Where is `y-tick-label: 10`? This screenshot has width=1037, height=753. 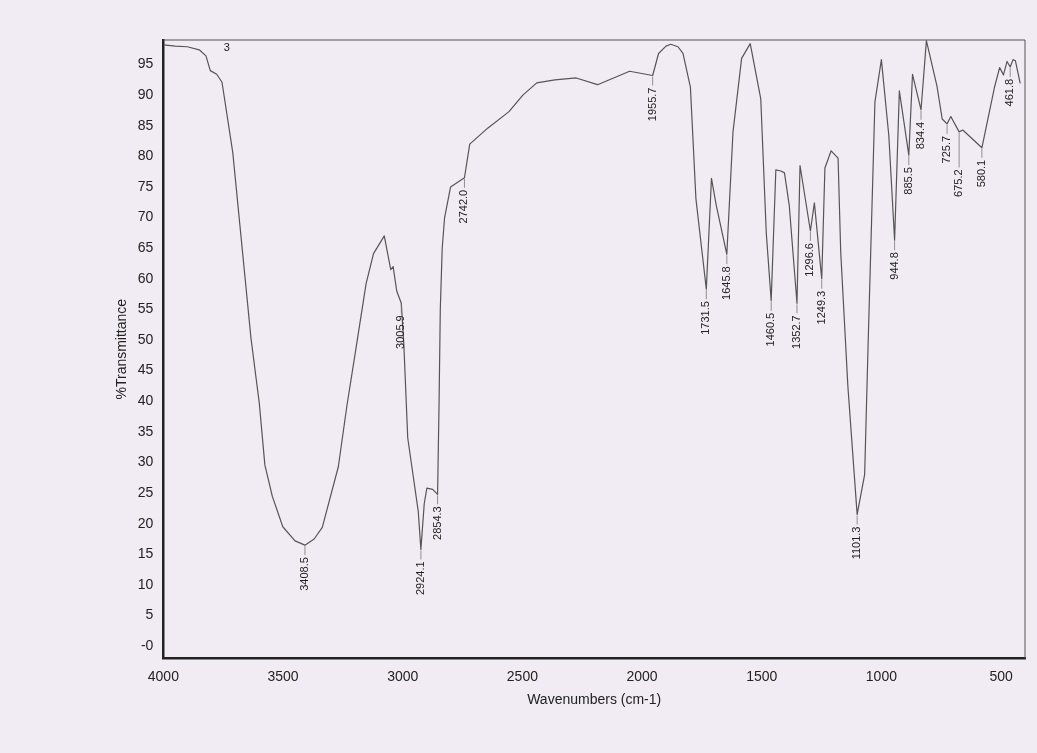
y-tick-label: 10 is located at coordinates (145, 583).